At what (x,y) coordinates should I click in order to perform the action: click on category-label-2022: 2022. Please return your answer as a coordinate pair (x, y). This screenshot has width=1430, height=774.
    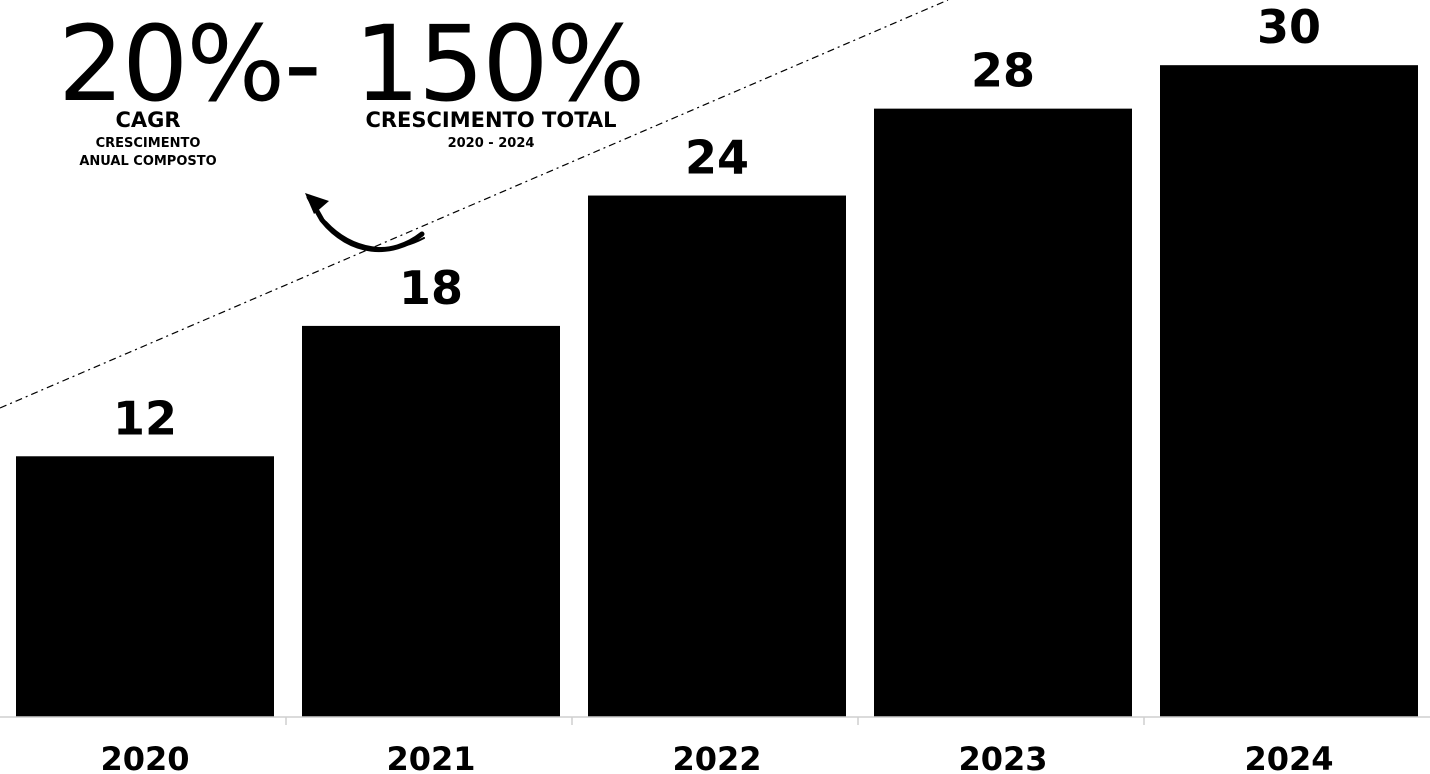
    Looking at the image, I should click on (716, 757).